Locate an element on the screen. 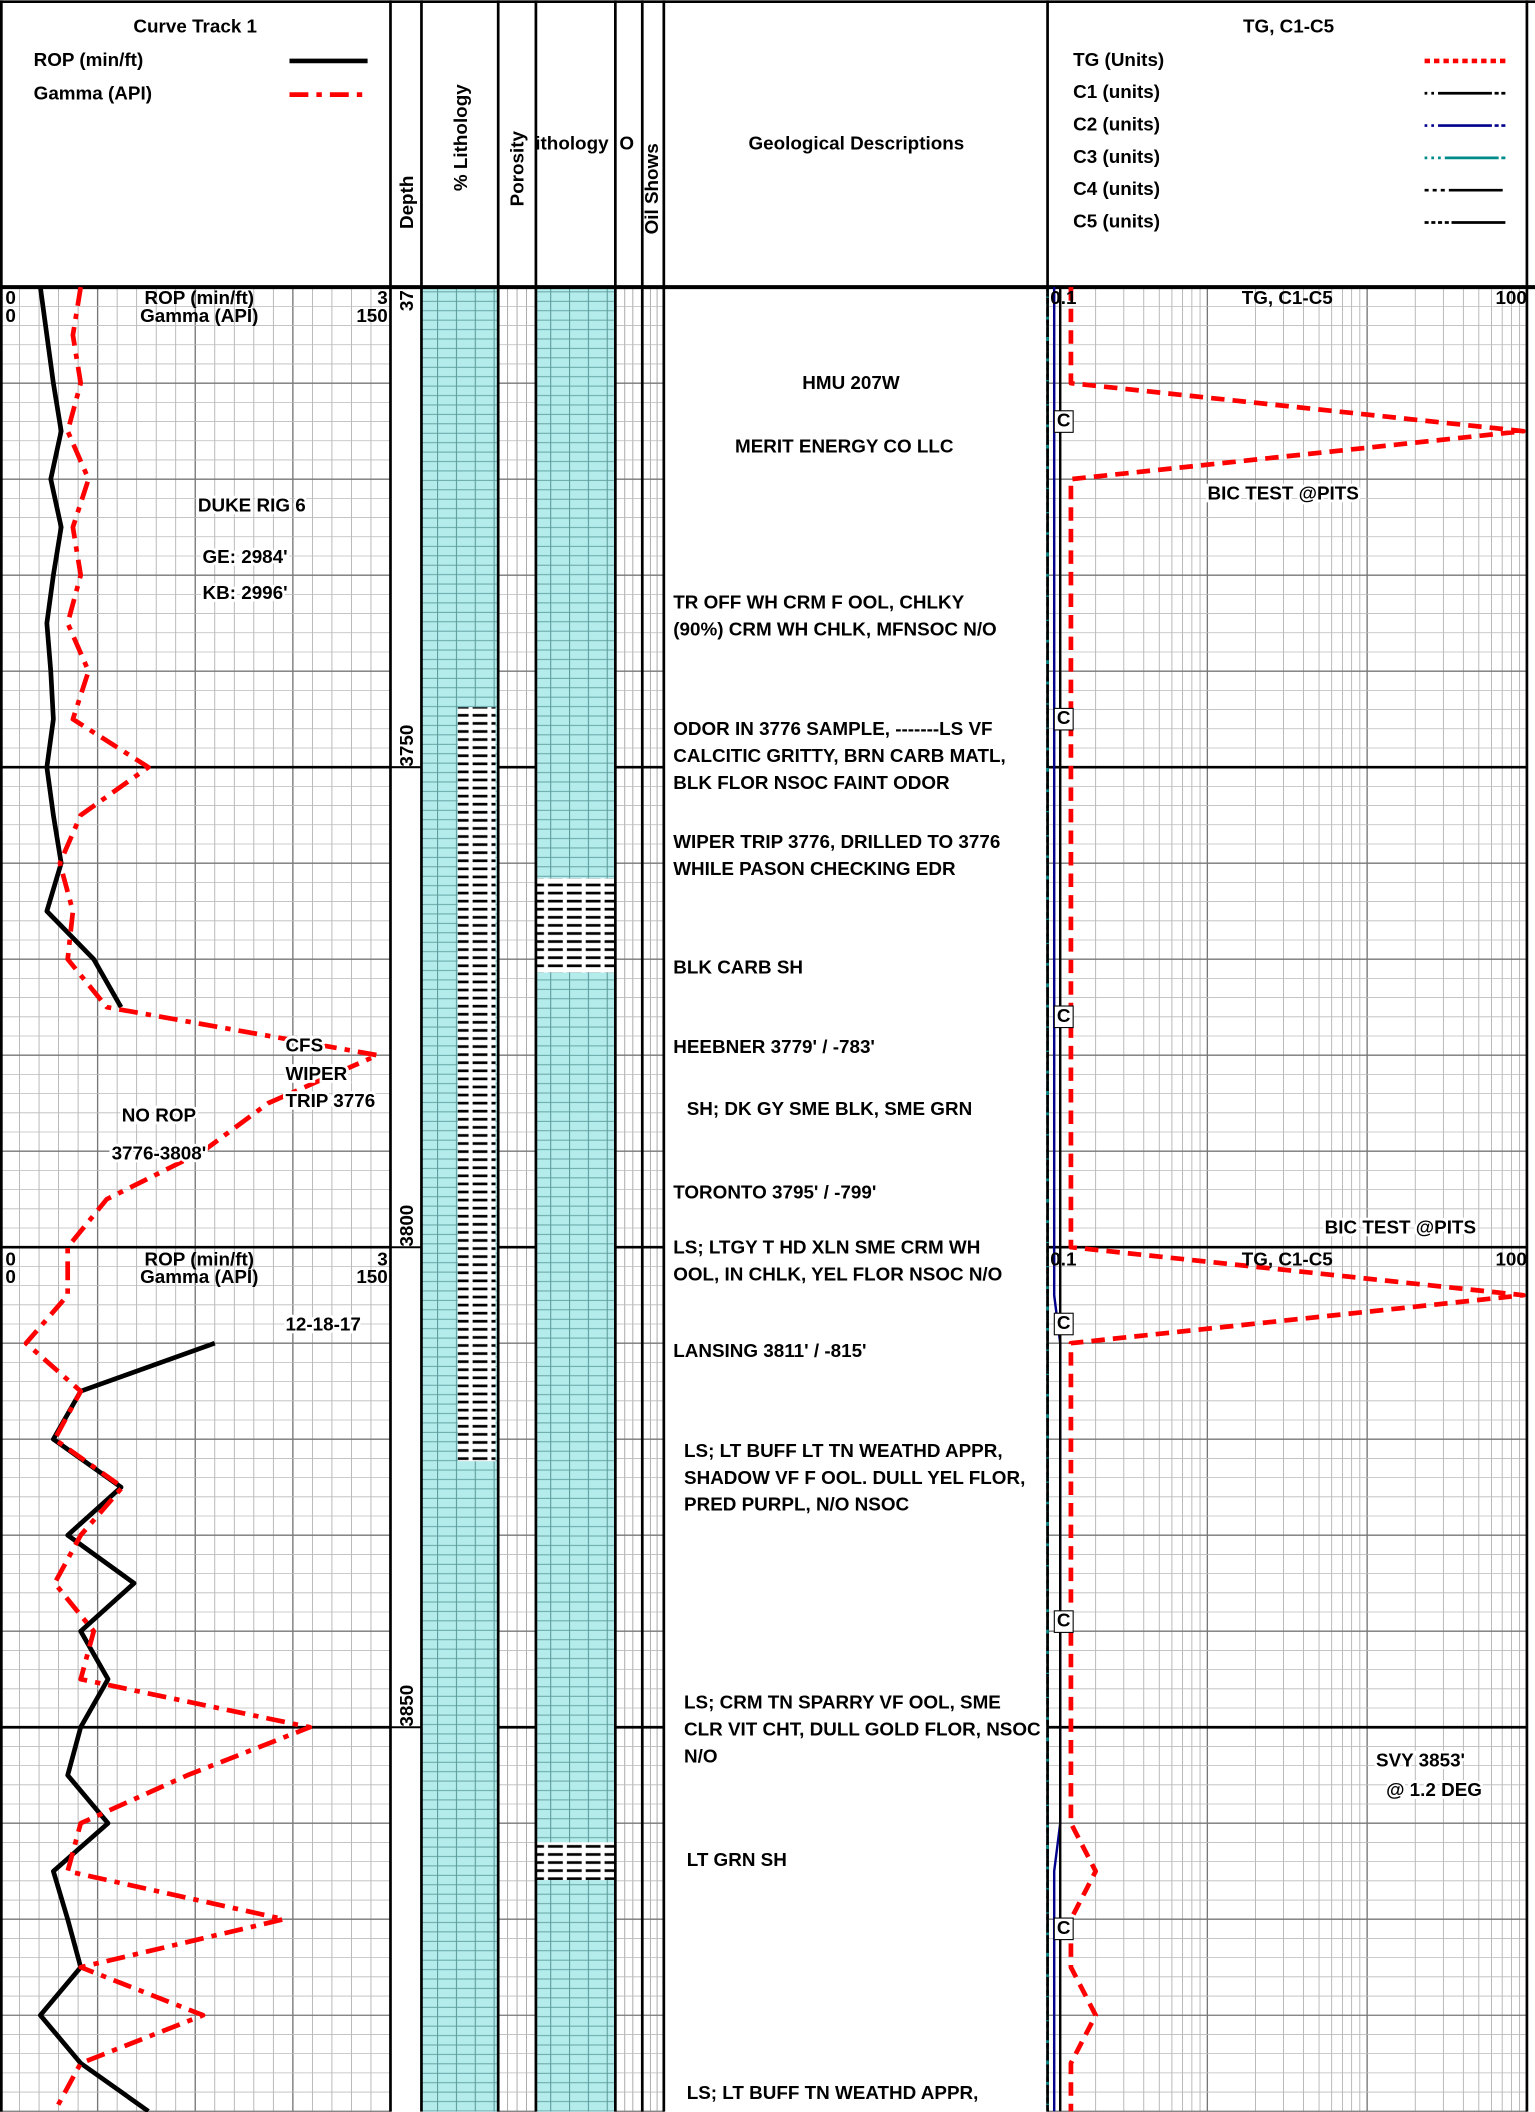  description-line: LS; CRM TN SPARRY VF OOL, SME is located at coordinates (842, 1702).